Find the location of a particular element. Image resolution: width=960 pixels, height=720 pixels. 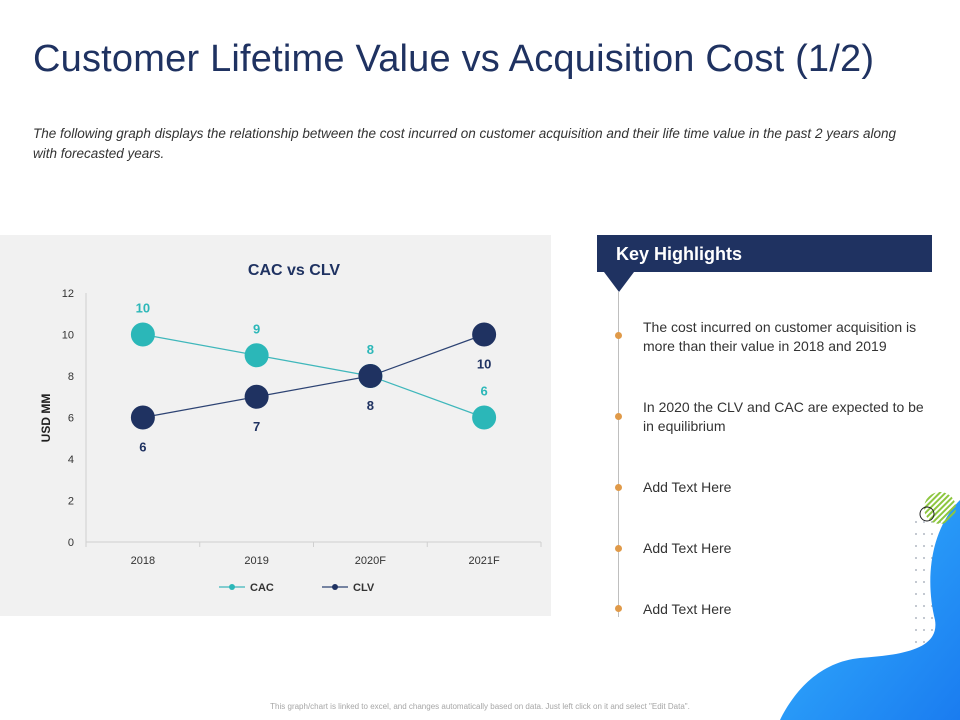

series-layer: 10 9 8 6 6 7 8 10 is located at coordinates (313, 378).